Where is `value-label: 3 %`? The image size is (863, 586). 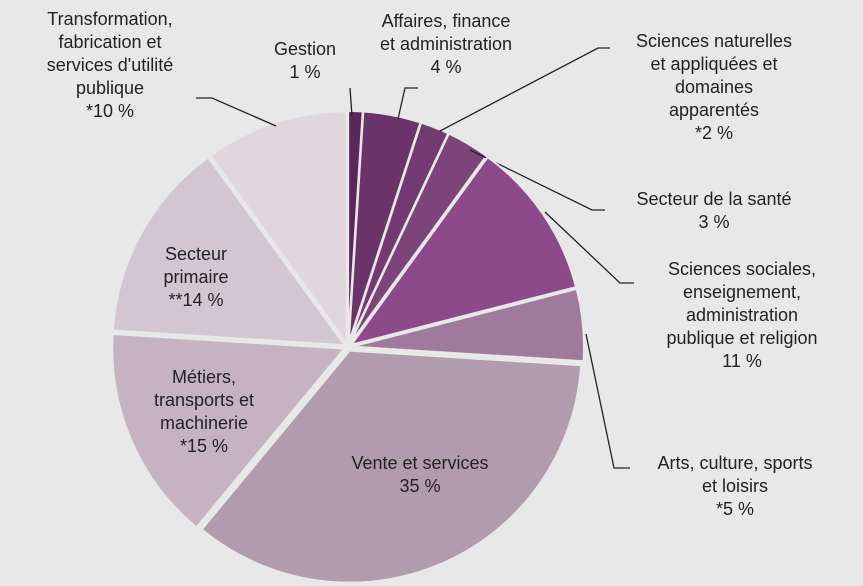
value-label: 3 % is located at coordinates (714, 222).